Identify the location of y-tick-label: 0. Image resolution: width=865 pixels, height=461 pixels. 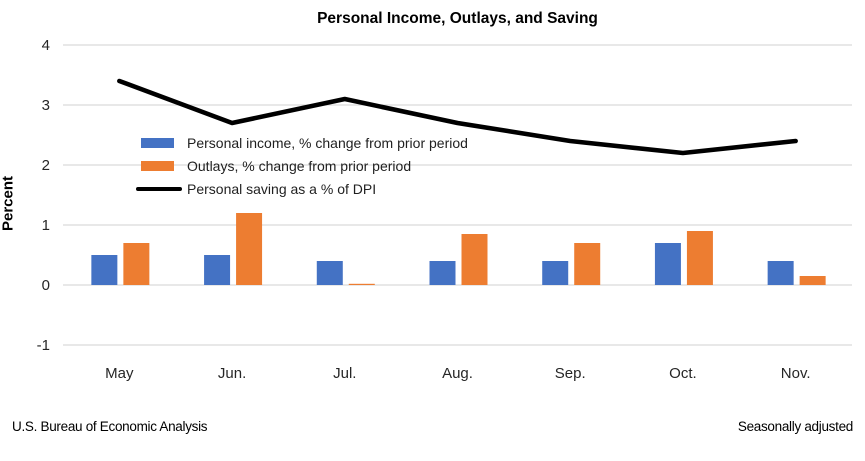
(46, 285).